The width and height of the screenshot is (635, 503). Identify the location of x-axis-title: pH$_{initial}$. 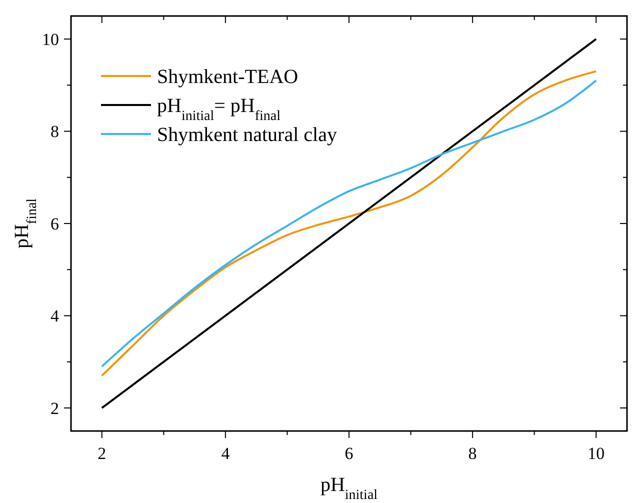
(349, 488).